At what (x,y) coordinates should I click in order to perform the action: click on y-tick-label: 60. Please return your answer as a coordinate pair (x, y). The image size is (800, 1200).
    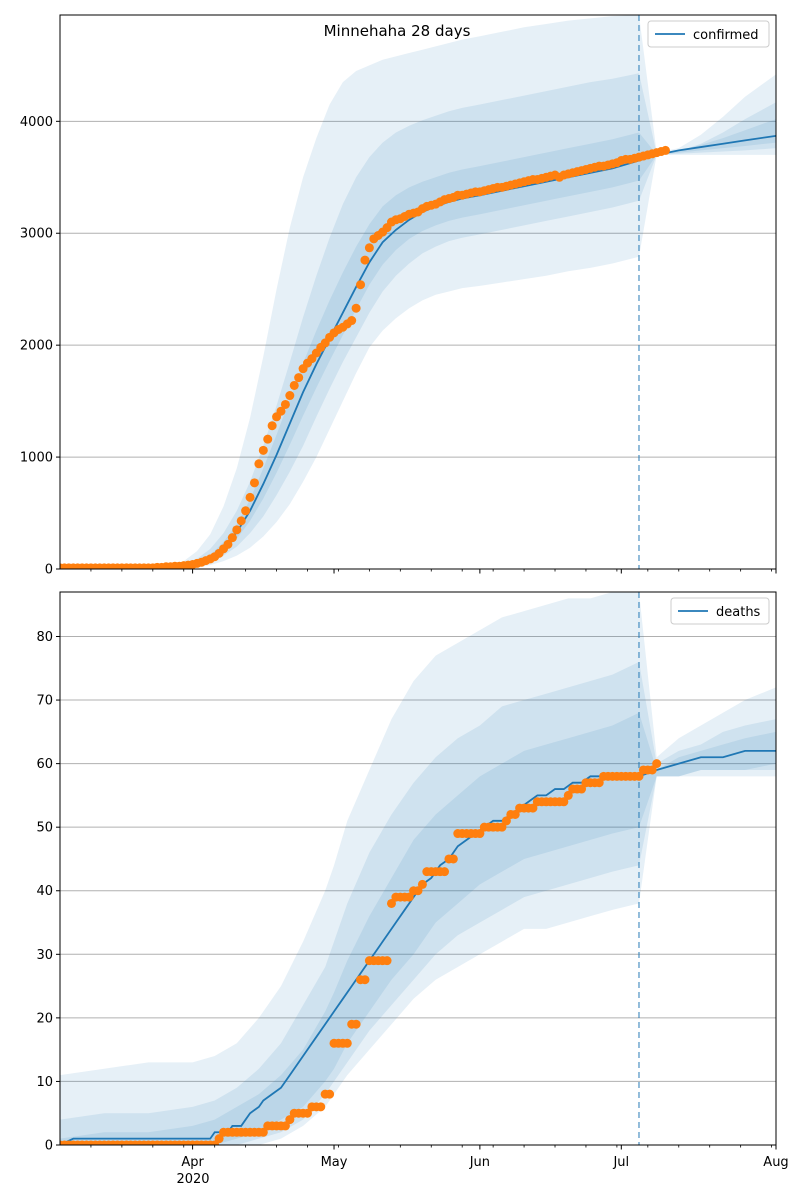
    Looking at the image, I should click on (44, 764).